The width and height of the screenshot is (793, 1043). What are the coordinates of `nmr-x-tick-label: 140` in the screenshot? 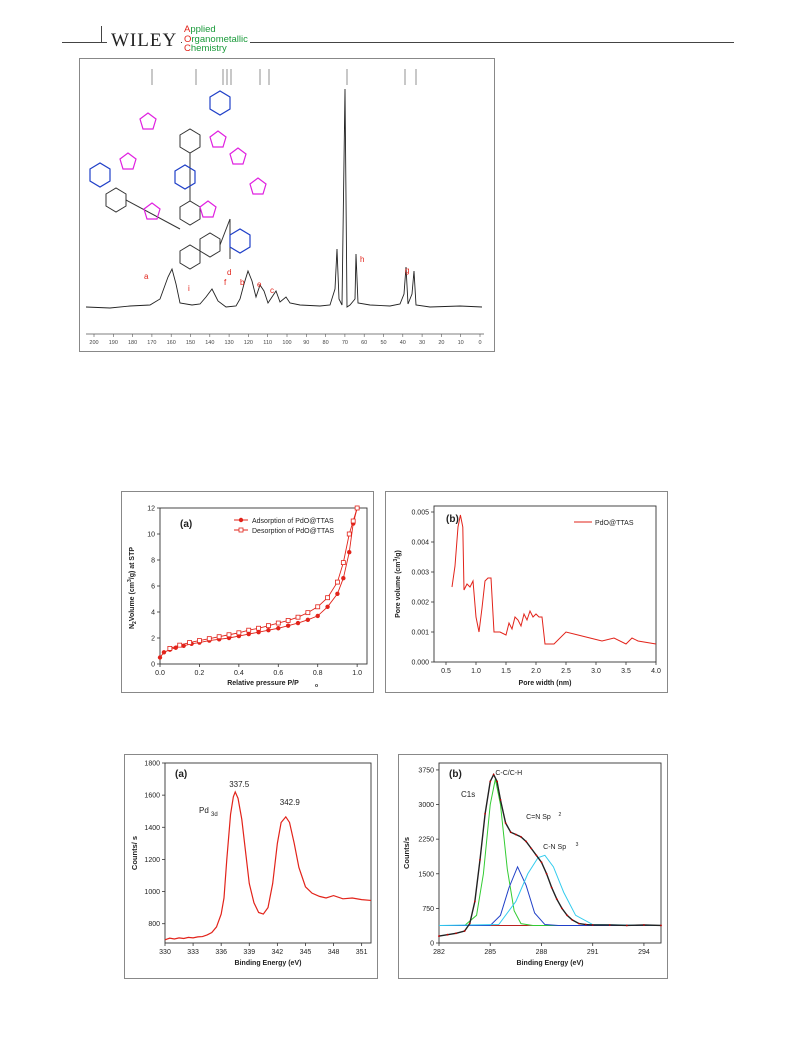 It's located at (209, 343).